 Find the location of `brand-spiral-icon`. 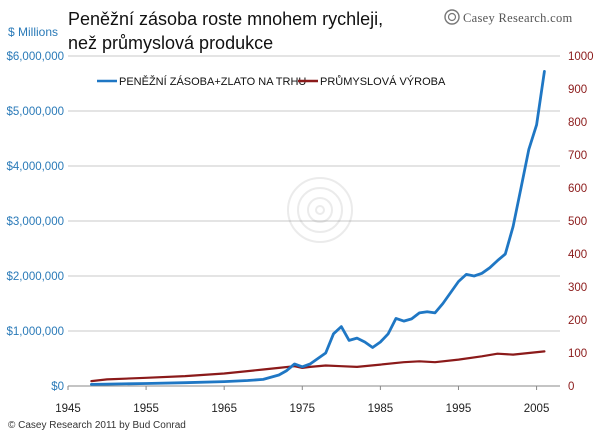

brand-spiral-icon is located at coordinates (452, 17).